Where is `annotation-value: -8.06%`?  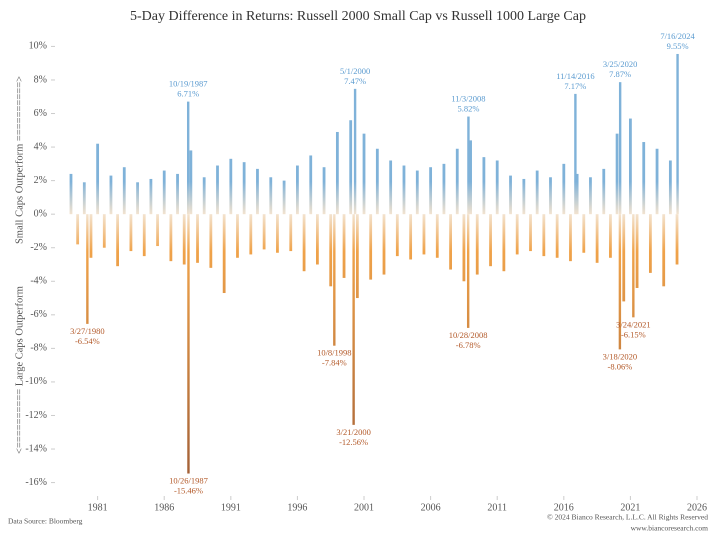 annotation-value: -8.06% is located at coordinates (619, 366).